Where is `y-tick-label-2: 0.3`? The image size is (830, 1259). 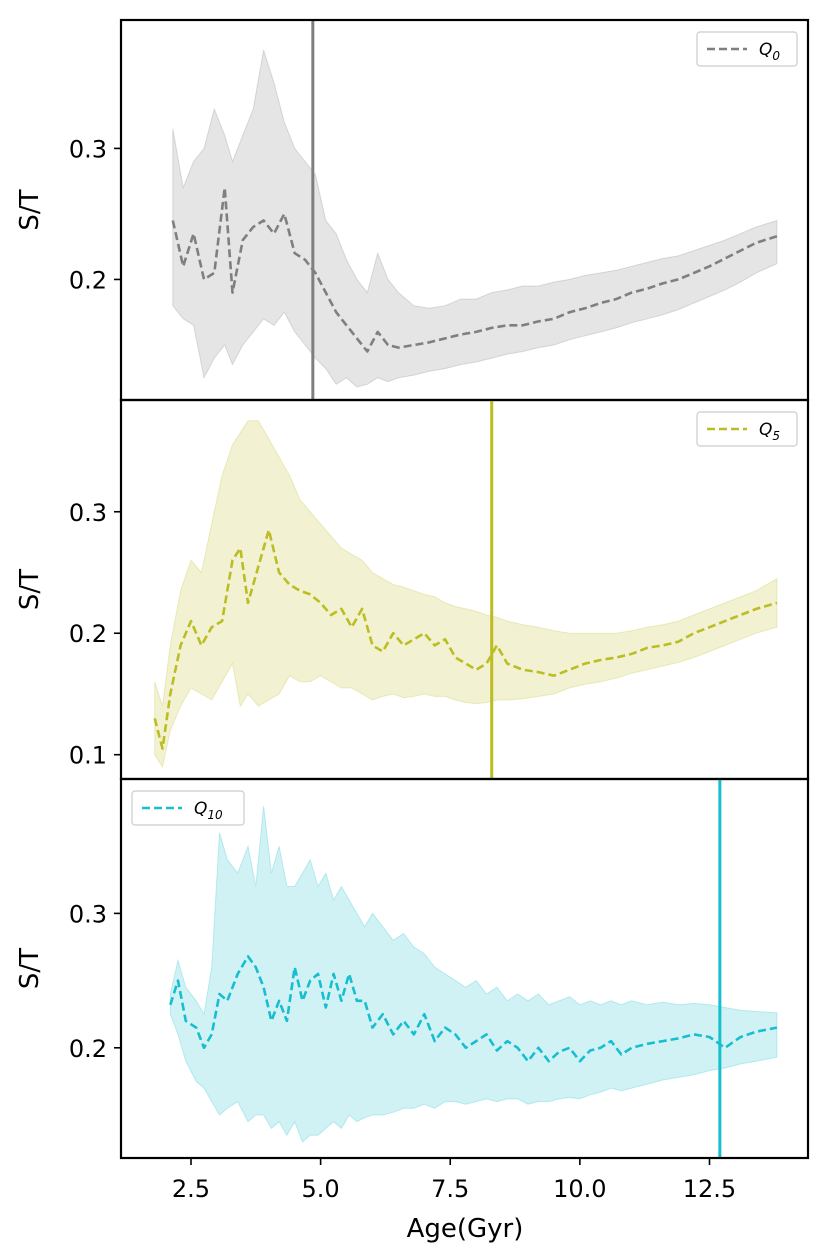 y-tick-label-2: 0.3 is located at coordinates (88, 513).